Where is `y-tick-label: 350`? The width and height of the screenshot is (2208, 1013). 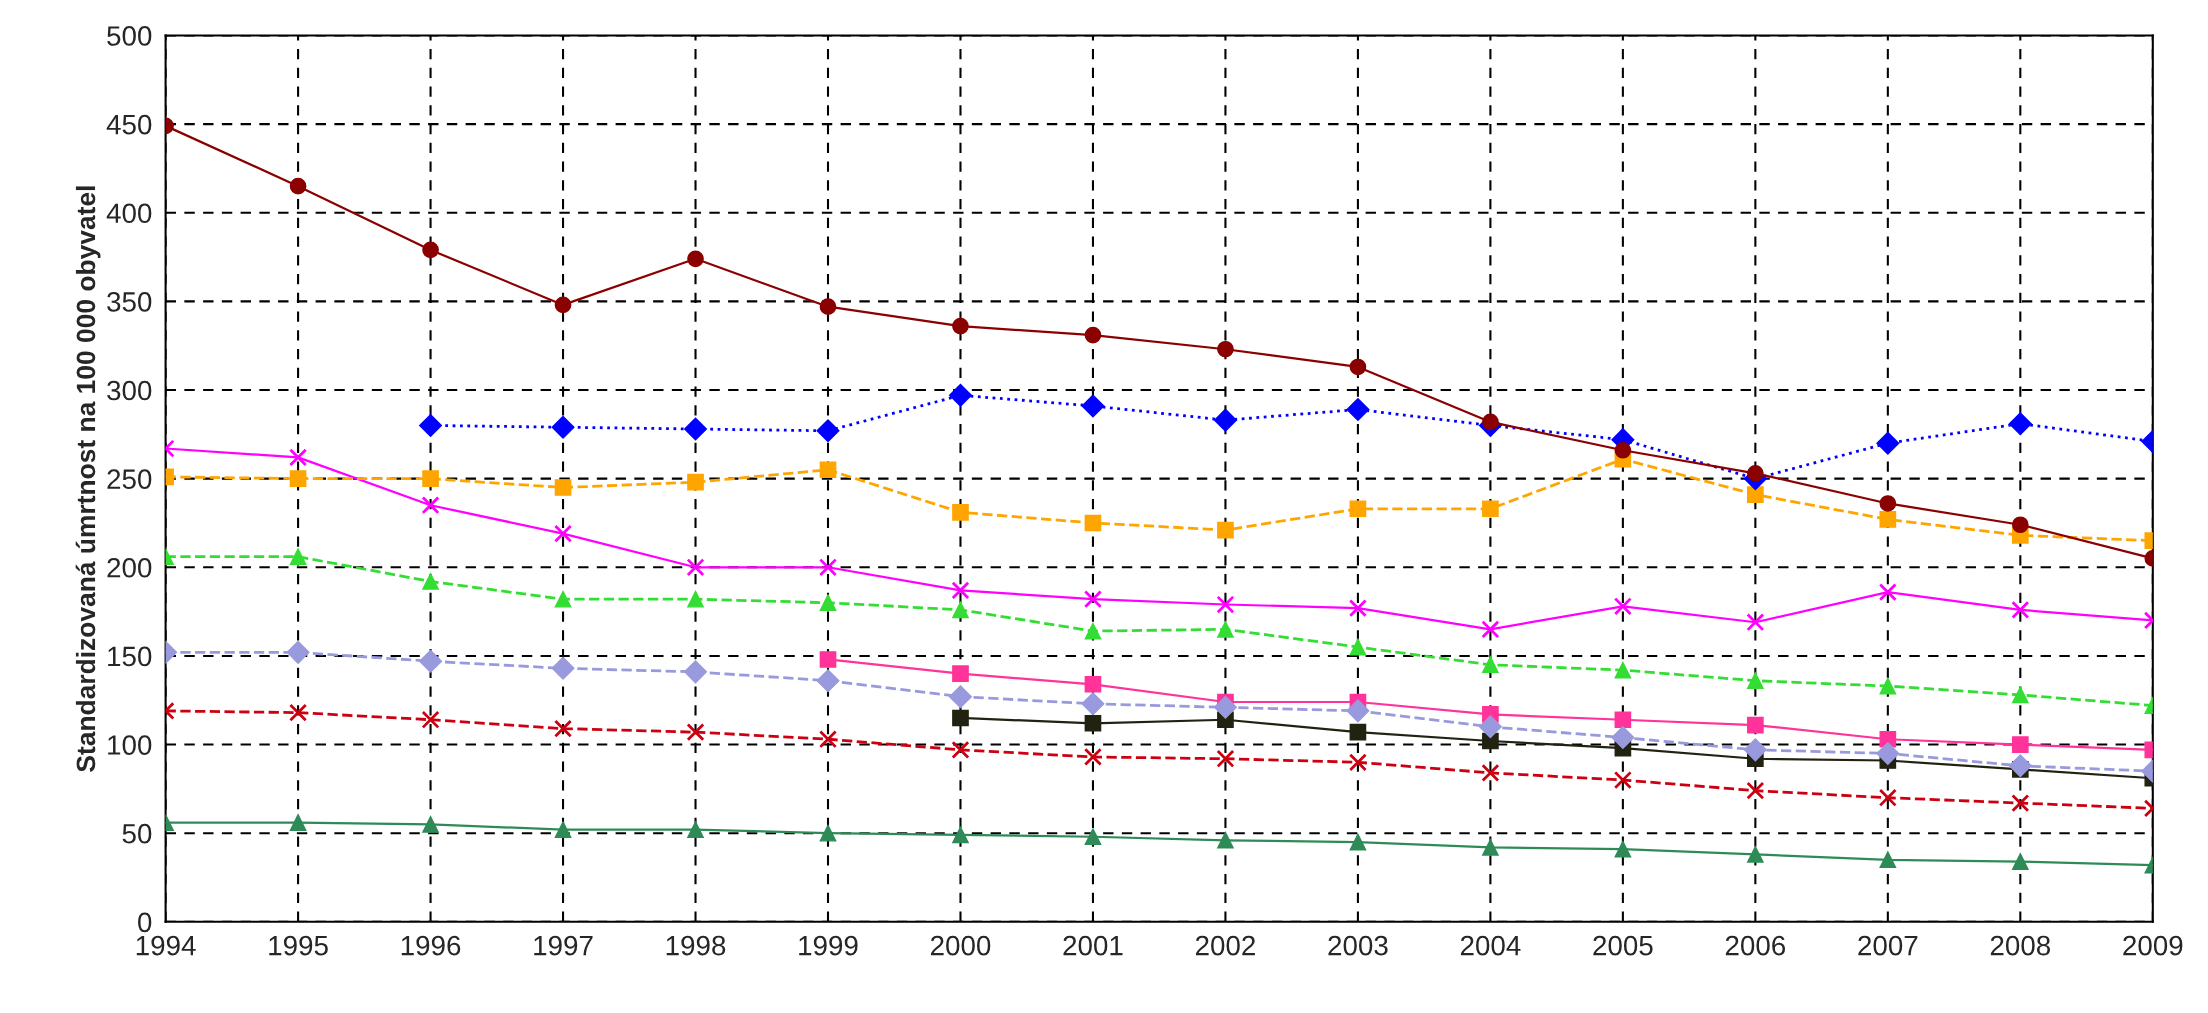
y-tick-label: 350 is located at coordinates (129, 302).